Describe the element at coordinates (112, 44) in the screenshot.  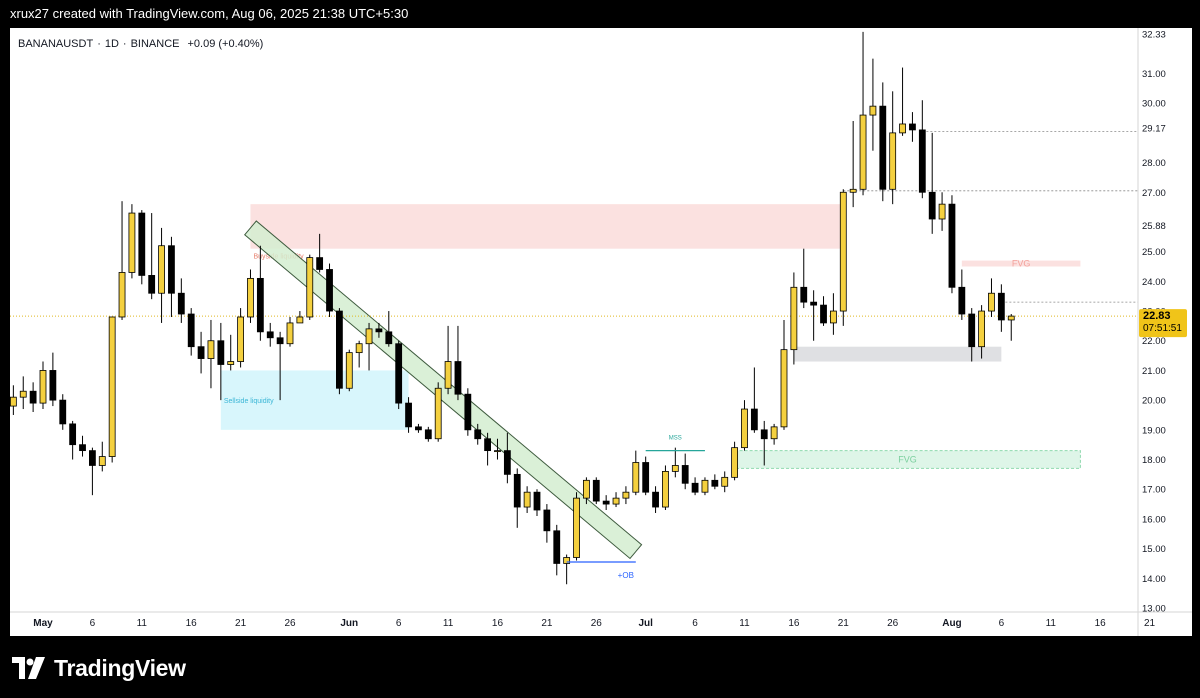
I see `legend-interval: 1D` at that location.